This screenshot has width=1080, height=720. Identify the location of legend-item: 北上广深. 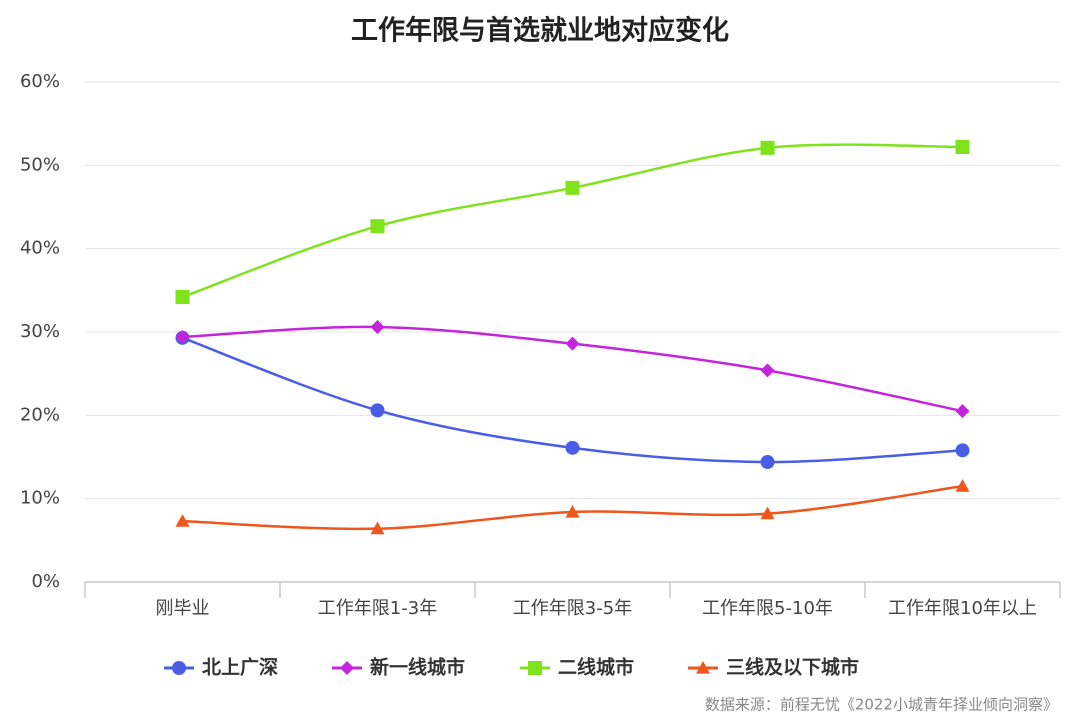
(221, 667).